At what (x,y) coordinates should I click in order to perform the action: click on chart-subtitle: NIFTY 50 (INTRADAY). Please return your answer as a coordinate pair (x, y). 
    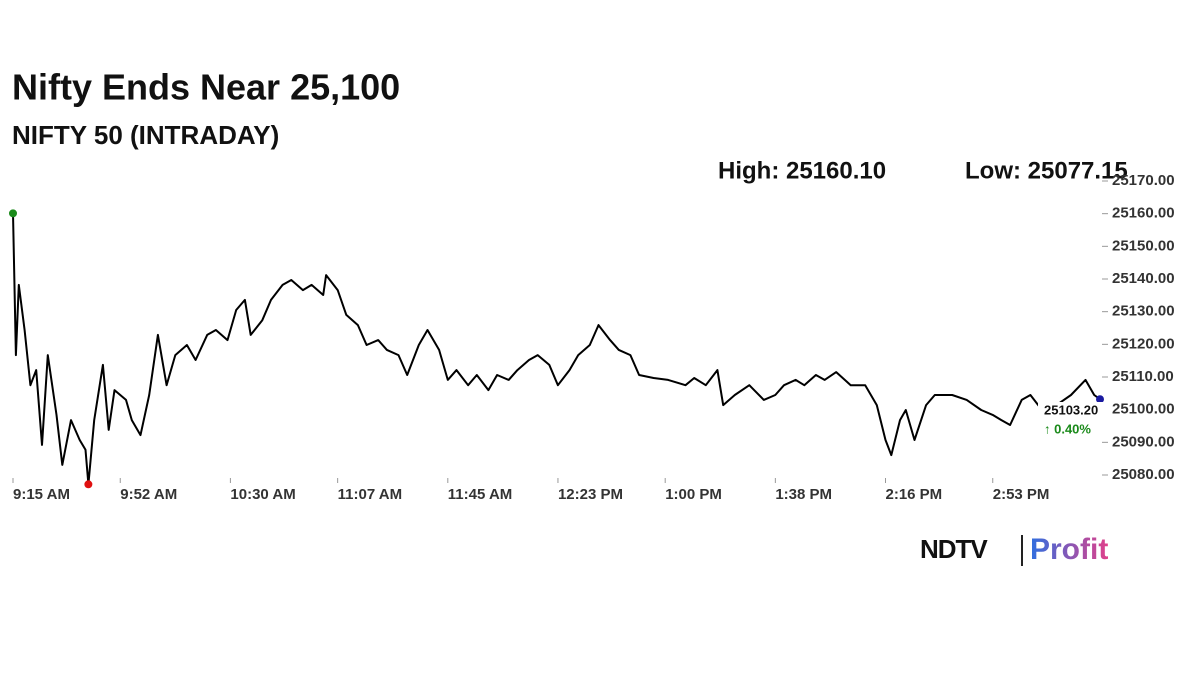
    Looking at the image, I should click on (145, 135).